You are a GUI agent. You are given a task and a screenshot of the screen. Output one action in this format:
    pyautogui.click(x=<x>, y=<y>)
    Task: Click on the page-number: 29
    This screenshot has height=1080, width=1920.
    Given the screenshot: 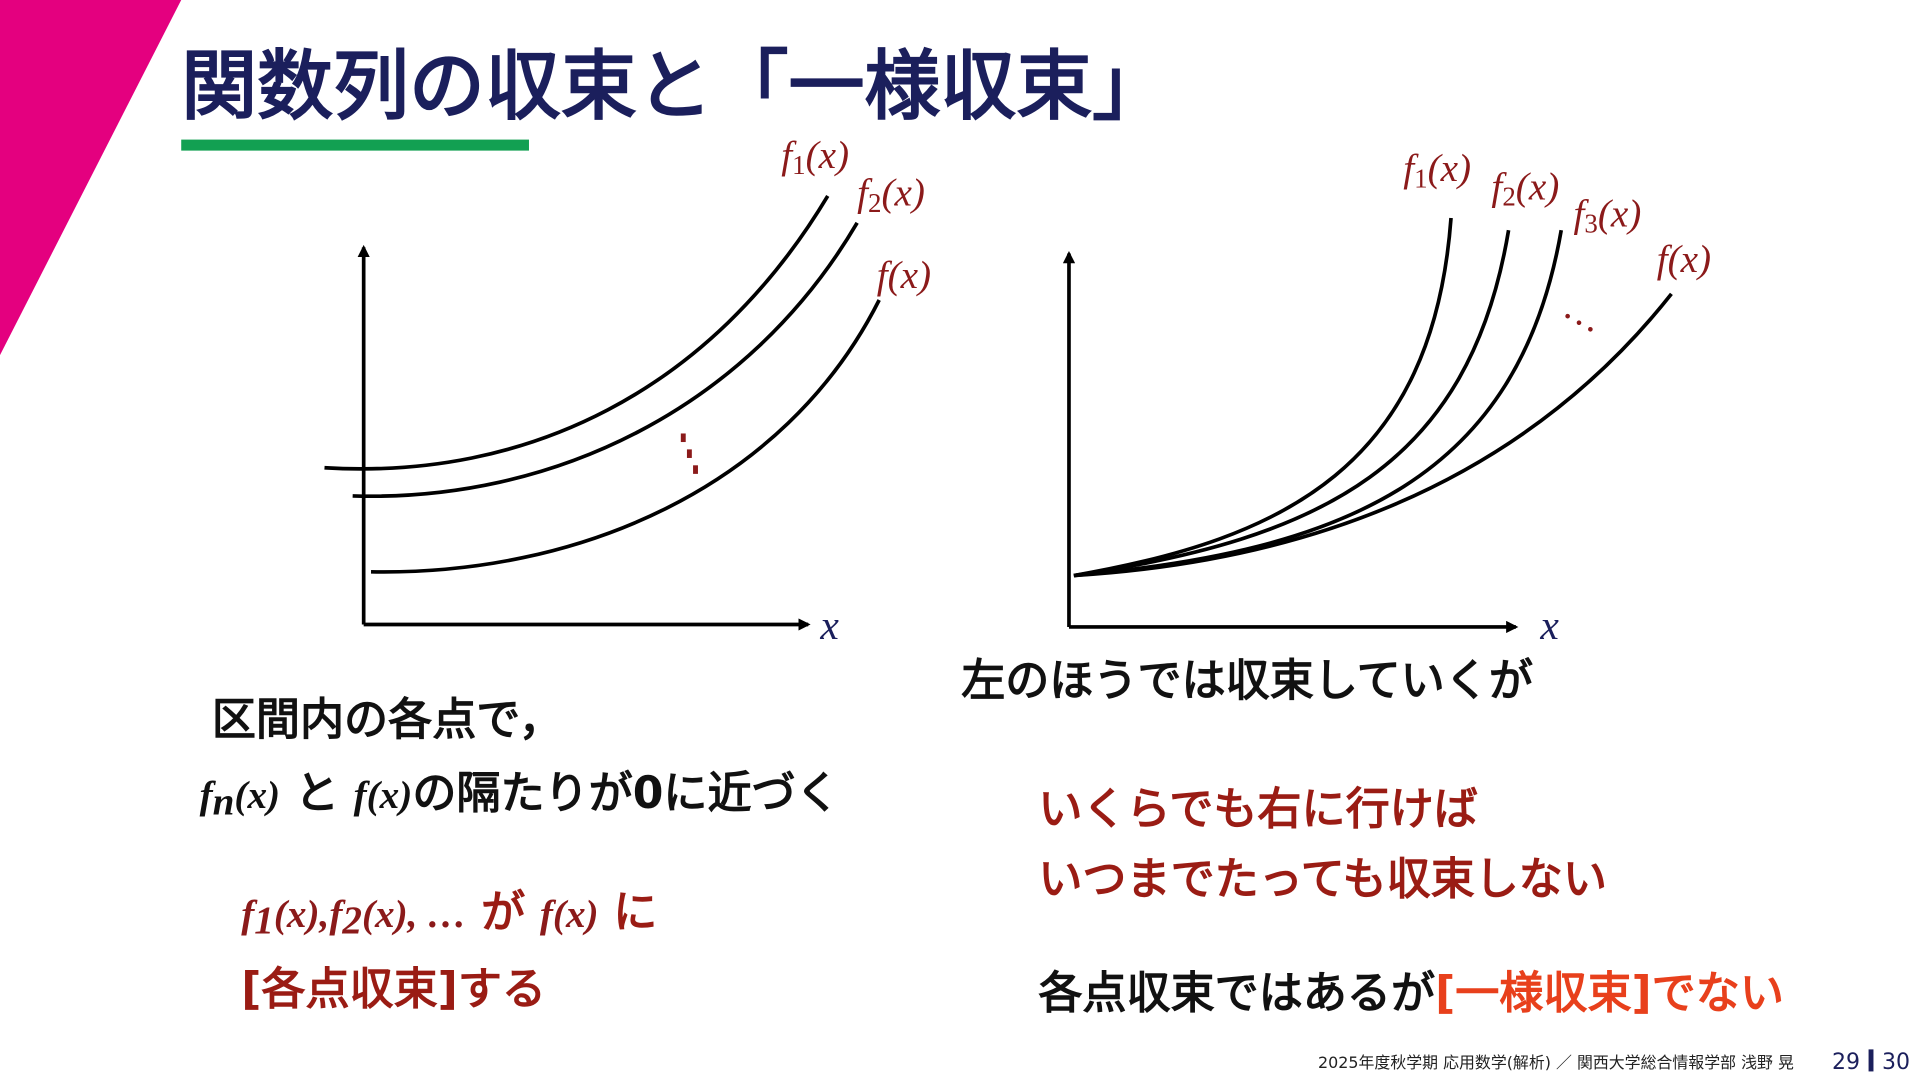 What is the action you would take?
    pyautogui.click(x=1846, y=1062)
    